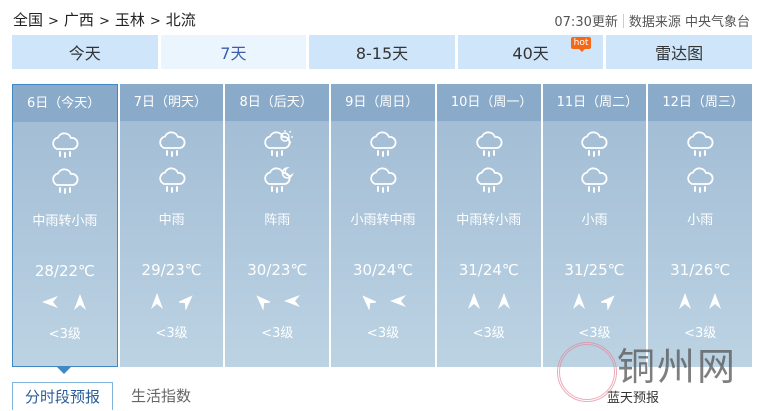 The width and height of the screenshot is (762, 411). Describe the element at coordinates (586, 22) in the screenshot. I see `update-time: 07:30更新` at that location.